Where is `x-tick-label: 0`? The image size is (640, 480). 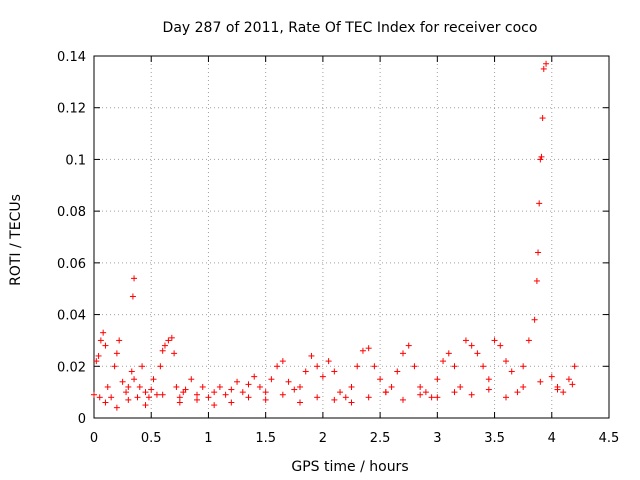
x-tick-label: 0 is located at coordinates (94, 438).